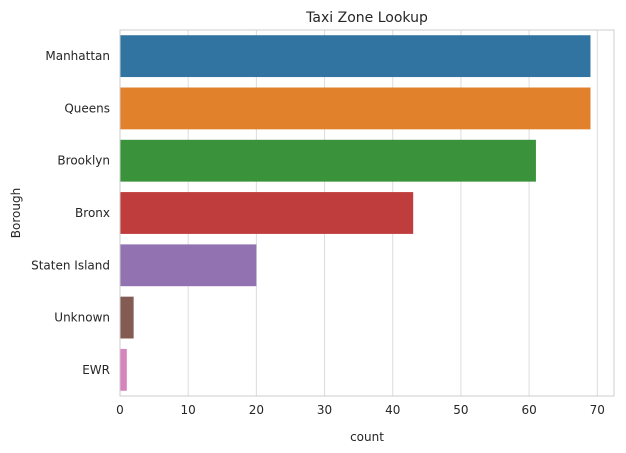  Describe the element at coordinates (460, 410) in the screenshot. I see `x-tick-label: 50` at that location.